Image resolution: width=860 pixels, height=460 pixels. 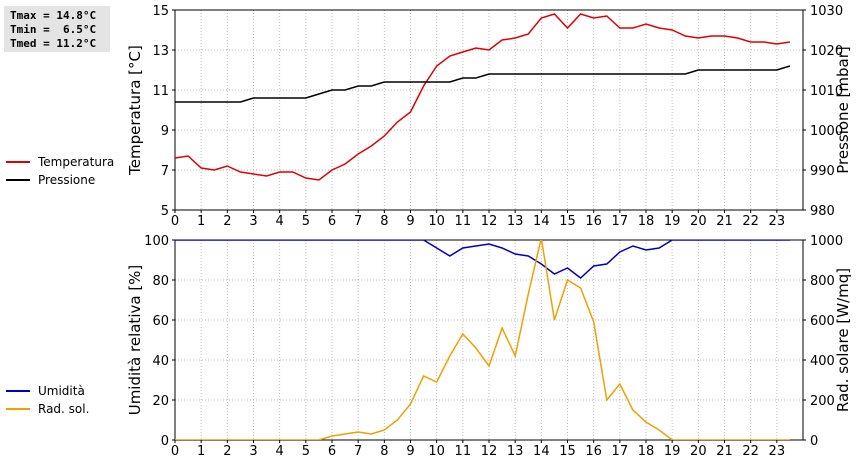 I want to click on y-tick-label: 40, so click(x=160, y=361).